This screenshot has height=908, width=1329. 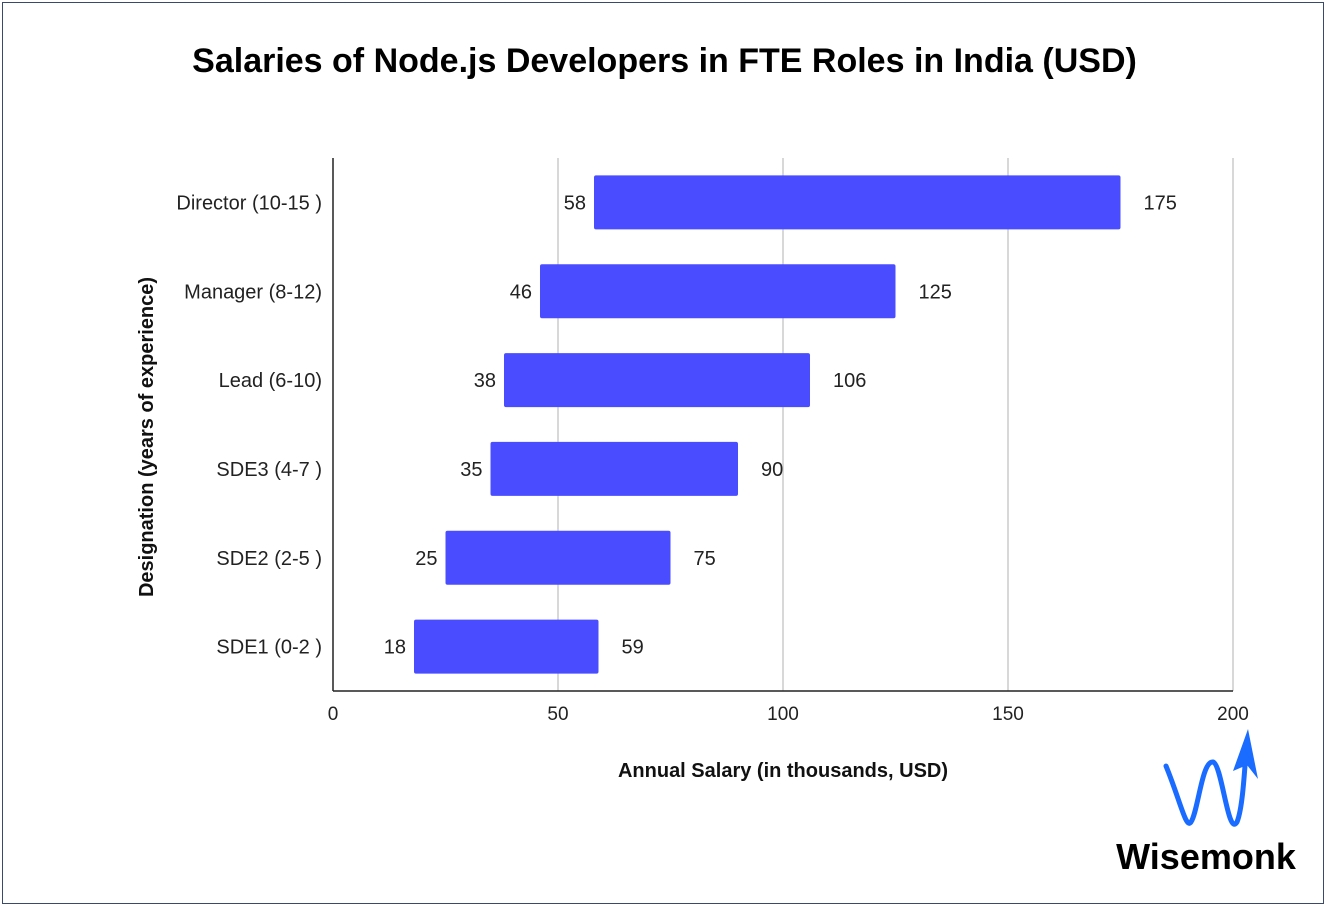 I want to click on high-data-label: 125, so click(x=935, y=292).